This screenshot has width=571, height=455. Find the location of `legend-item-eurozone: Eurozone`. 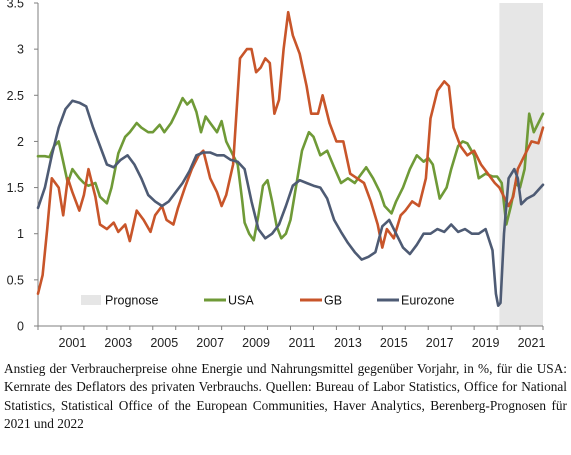

legend-item-eurozone: Eurozone is located at coordinates (428, 301).